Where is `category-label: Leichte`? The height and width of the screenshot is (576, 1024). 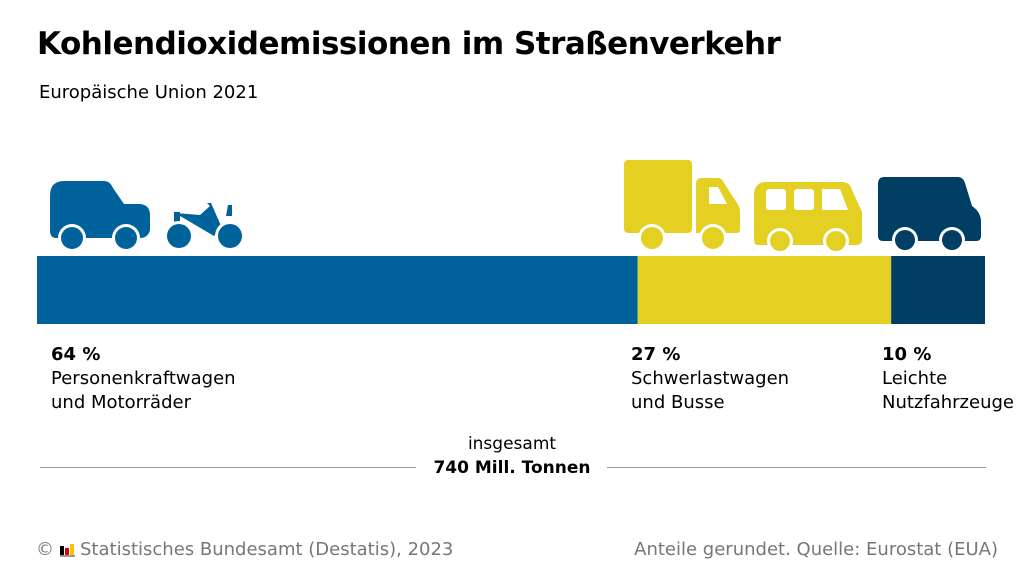
category-label: Leichte is located at coordinates (915, 378).